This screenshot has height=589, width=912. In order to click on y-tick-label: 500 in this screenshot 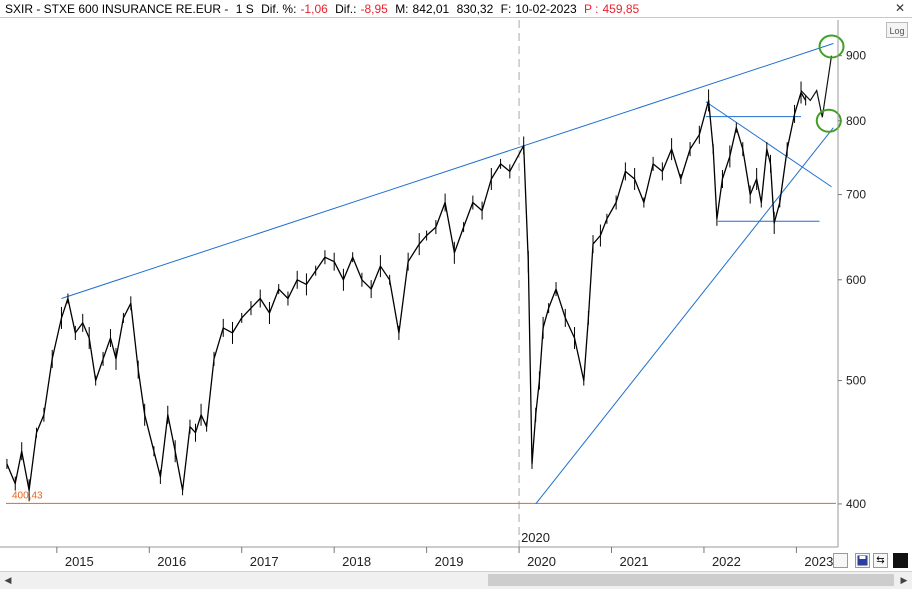, I will do `click(856, 381)`.